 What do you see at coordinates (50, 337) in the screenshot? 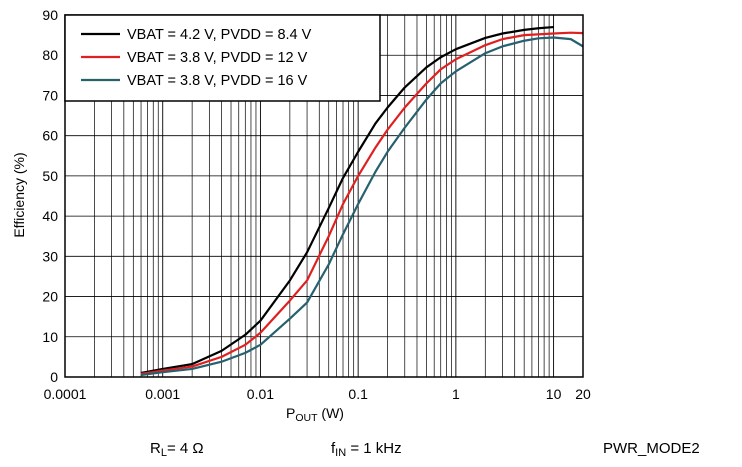
I see `y-tick-label: 10` at bounding box center [50, 337].